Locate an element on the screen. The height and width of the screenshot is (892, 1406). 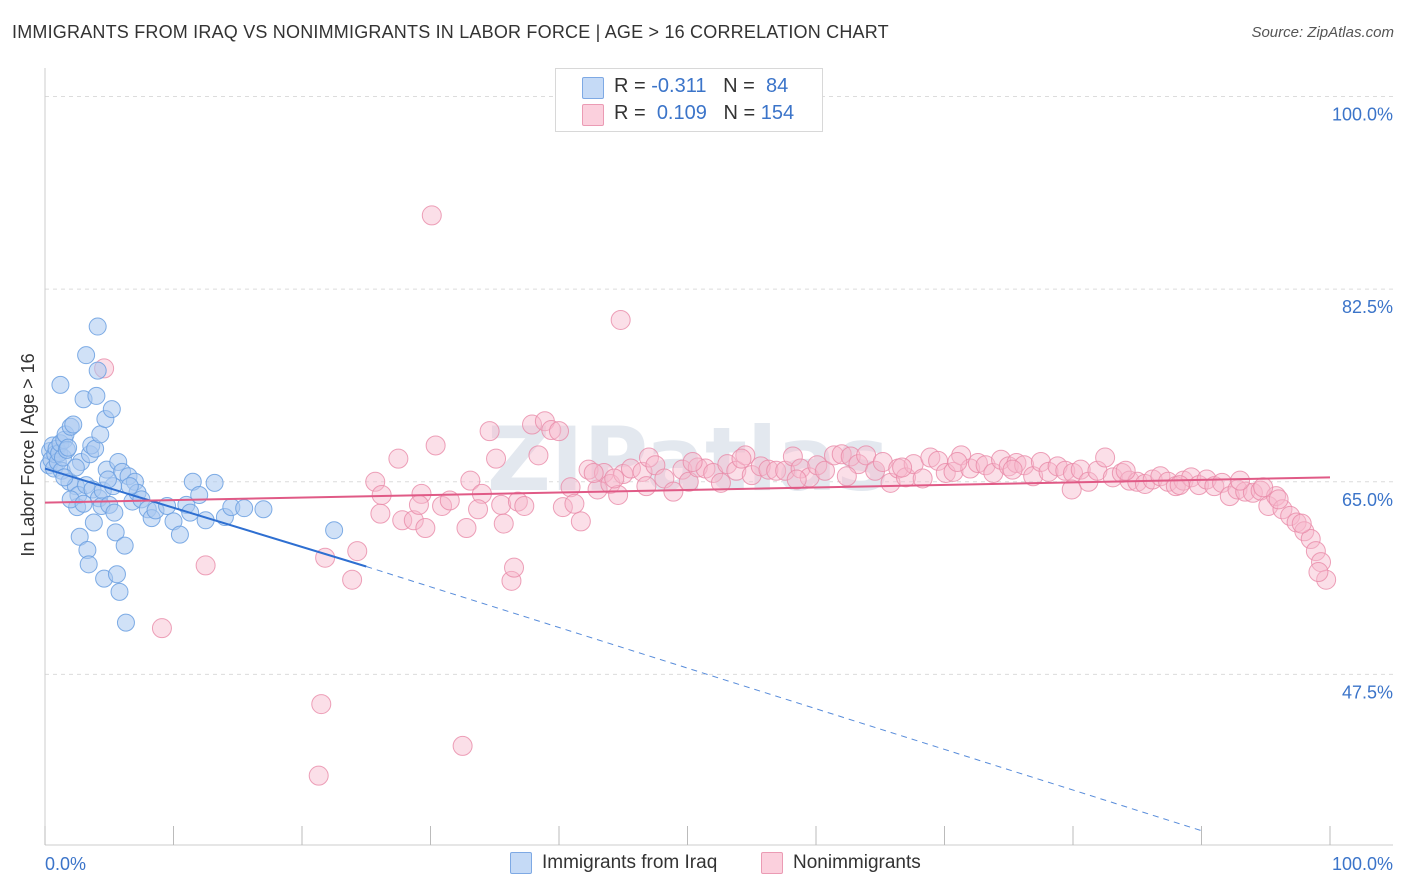
source-label: Source: ZipAtlas.com is located at coordinates (1322, 32).